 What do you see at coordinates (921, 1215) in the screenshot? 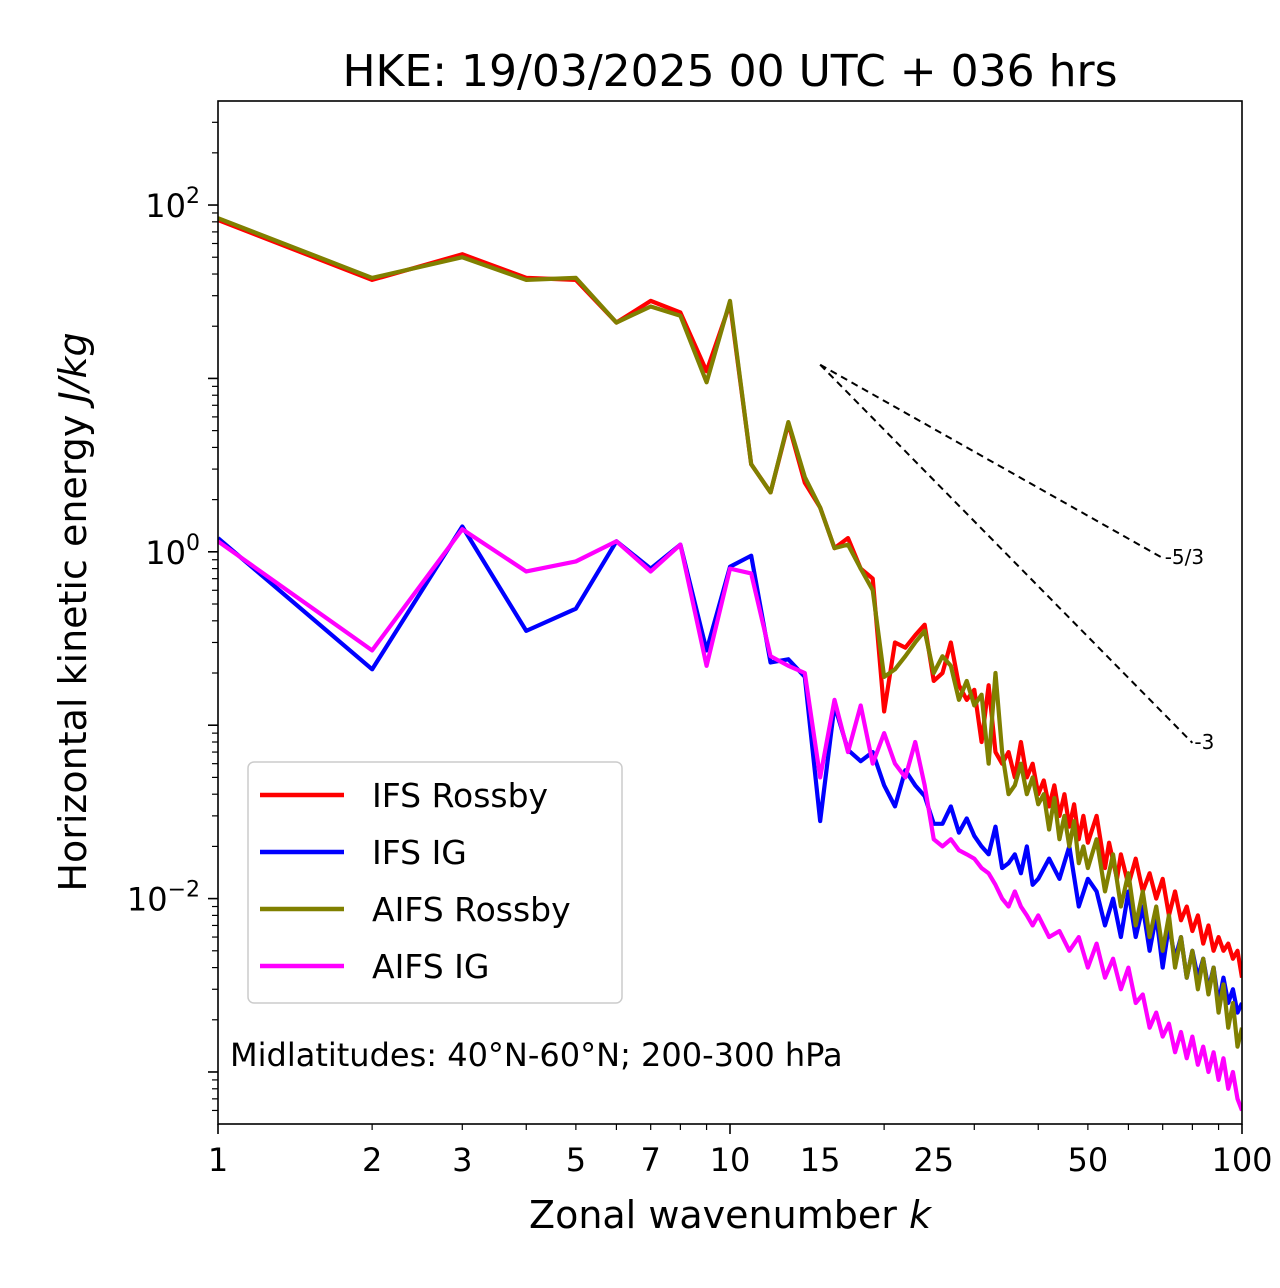
I see `x-axis-label-italic: k` at bounding box center [921, 1215].